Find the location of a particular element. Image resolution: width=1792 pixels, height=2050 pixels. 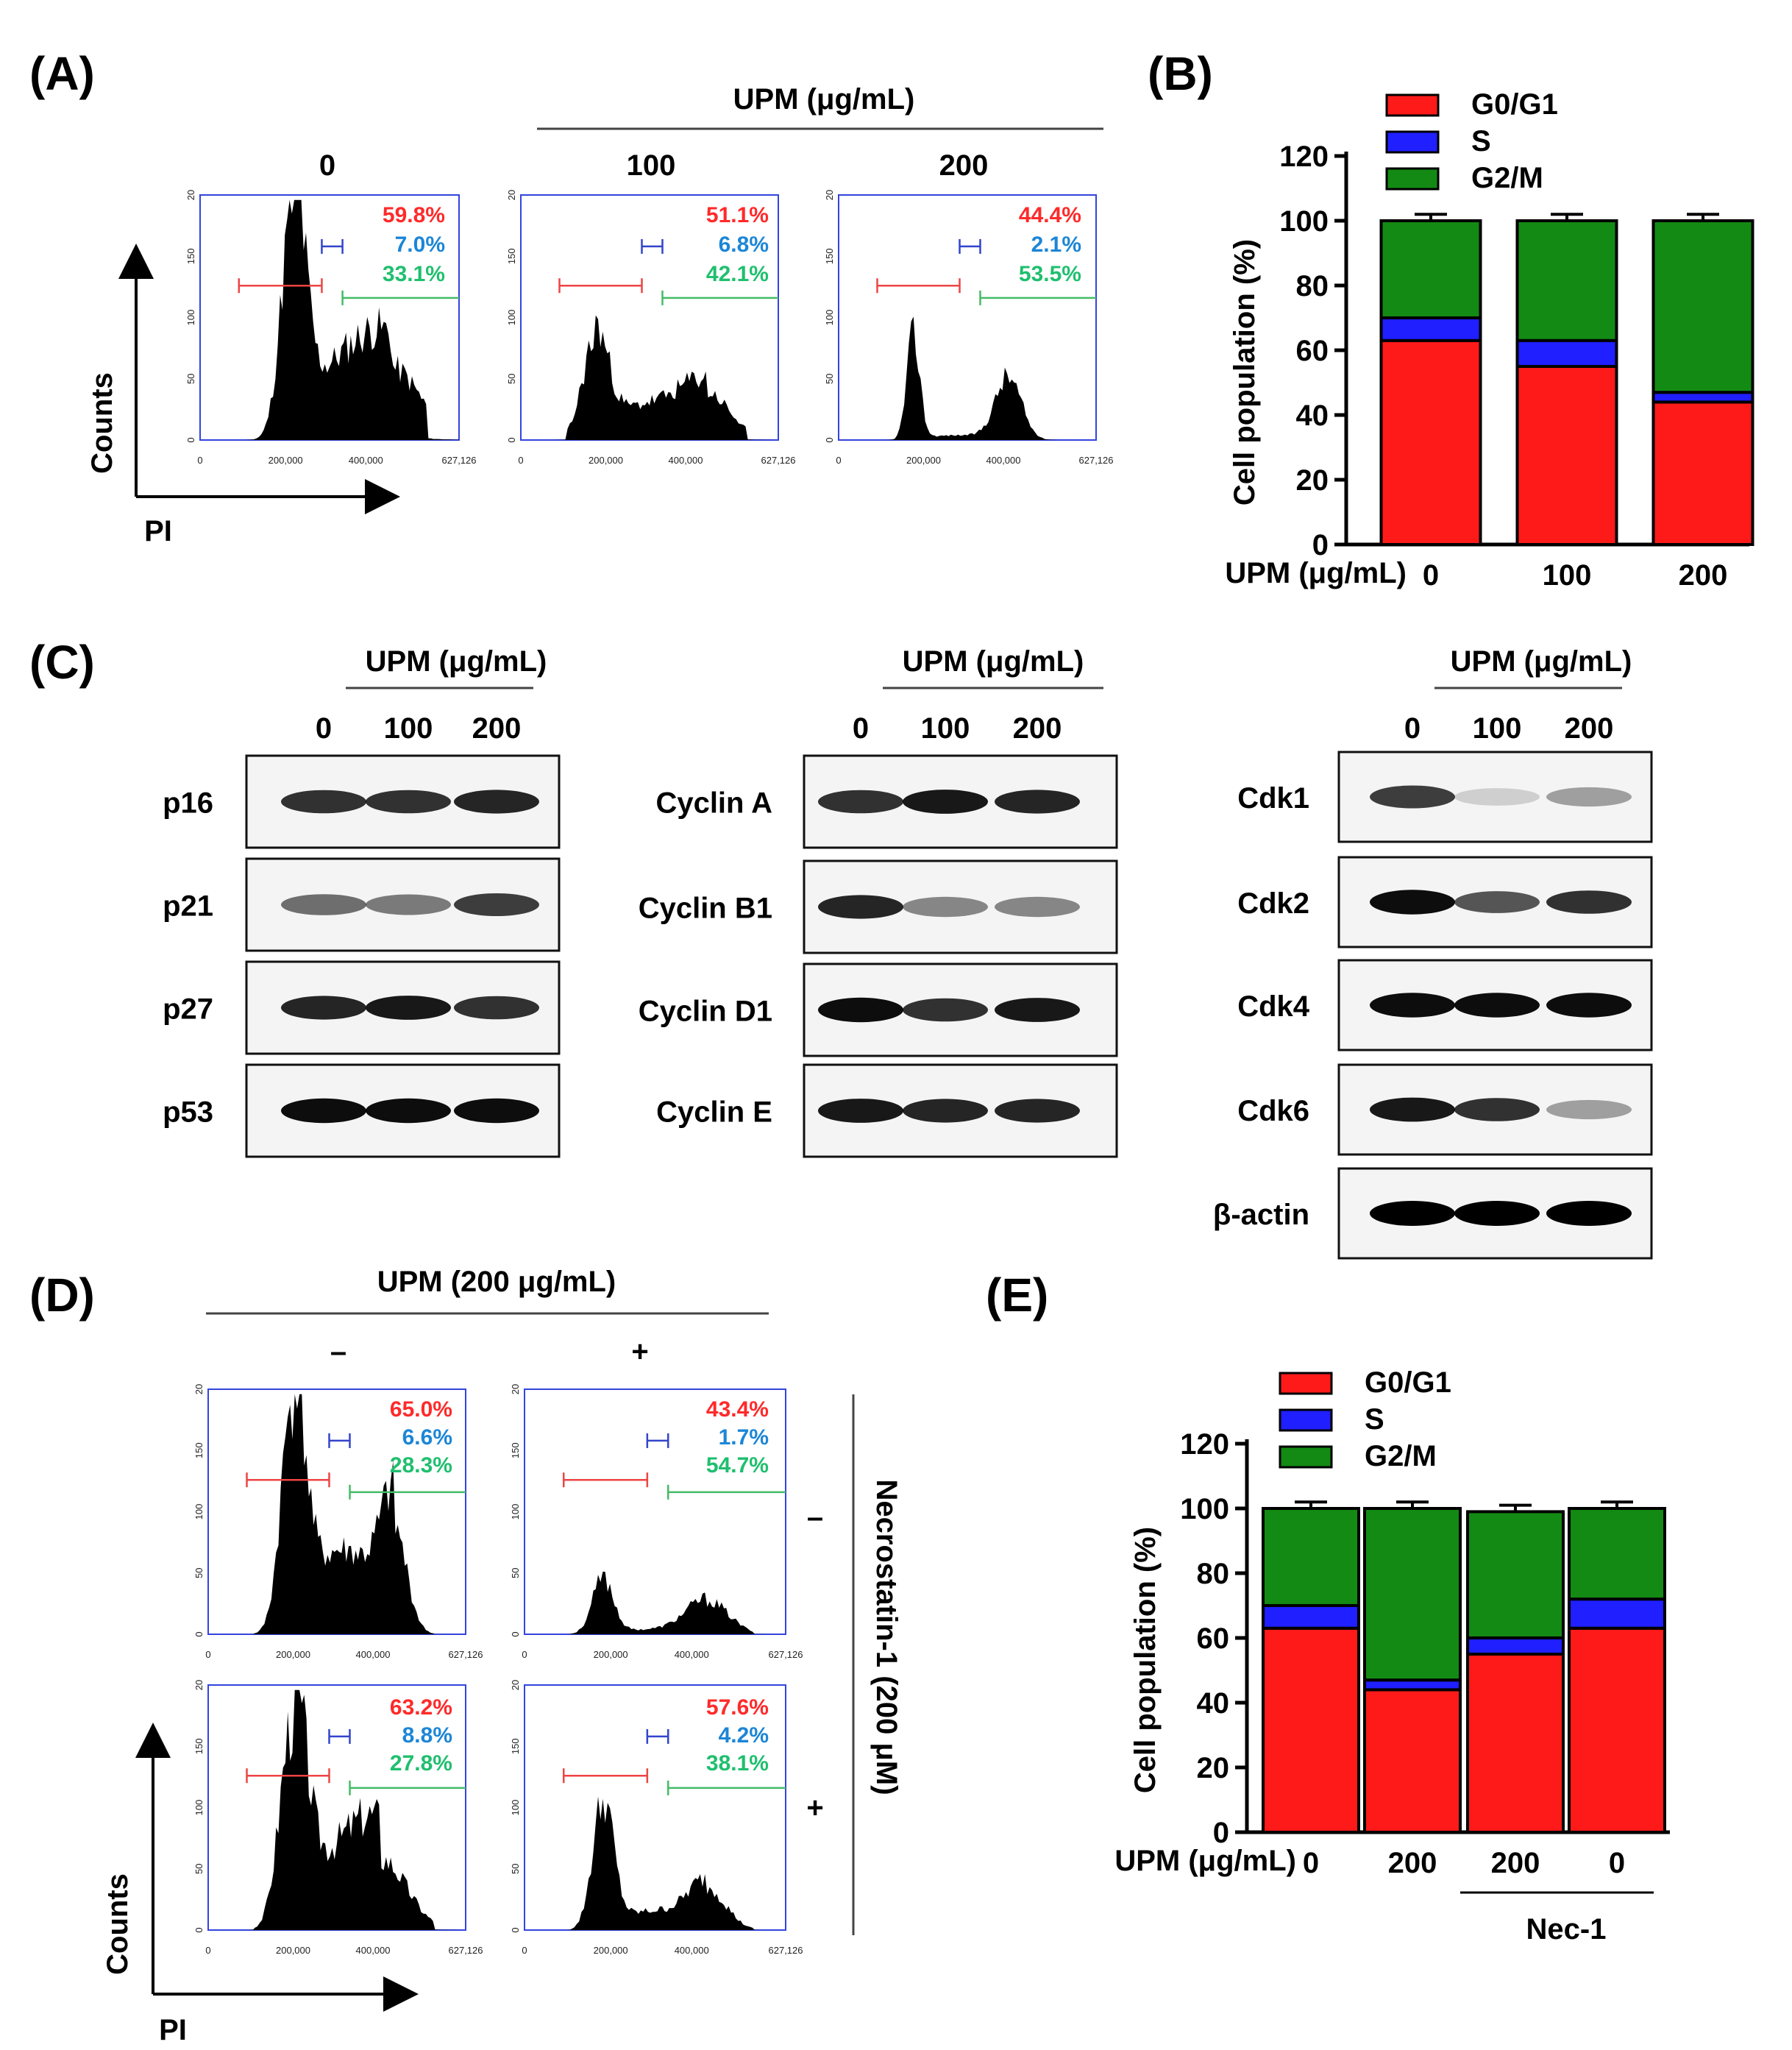

panel-a-col-0: 0 is located at coordinates (327, 165).